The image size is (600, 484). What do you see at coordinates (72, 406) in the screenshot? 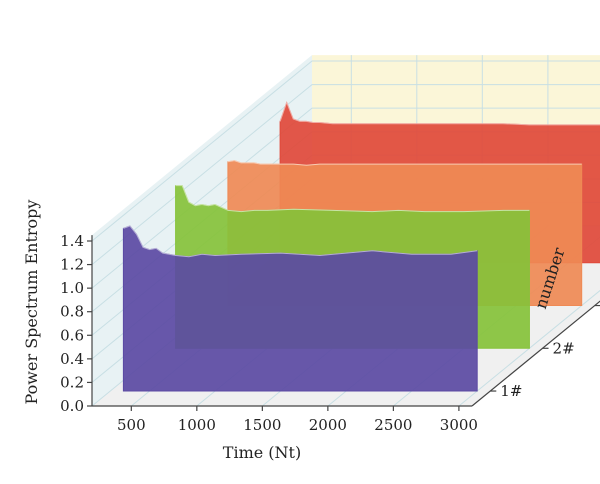
I see `y-tick-label: 0.0` at bounding box center [72, 406].